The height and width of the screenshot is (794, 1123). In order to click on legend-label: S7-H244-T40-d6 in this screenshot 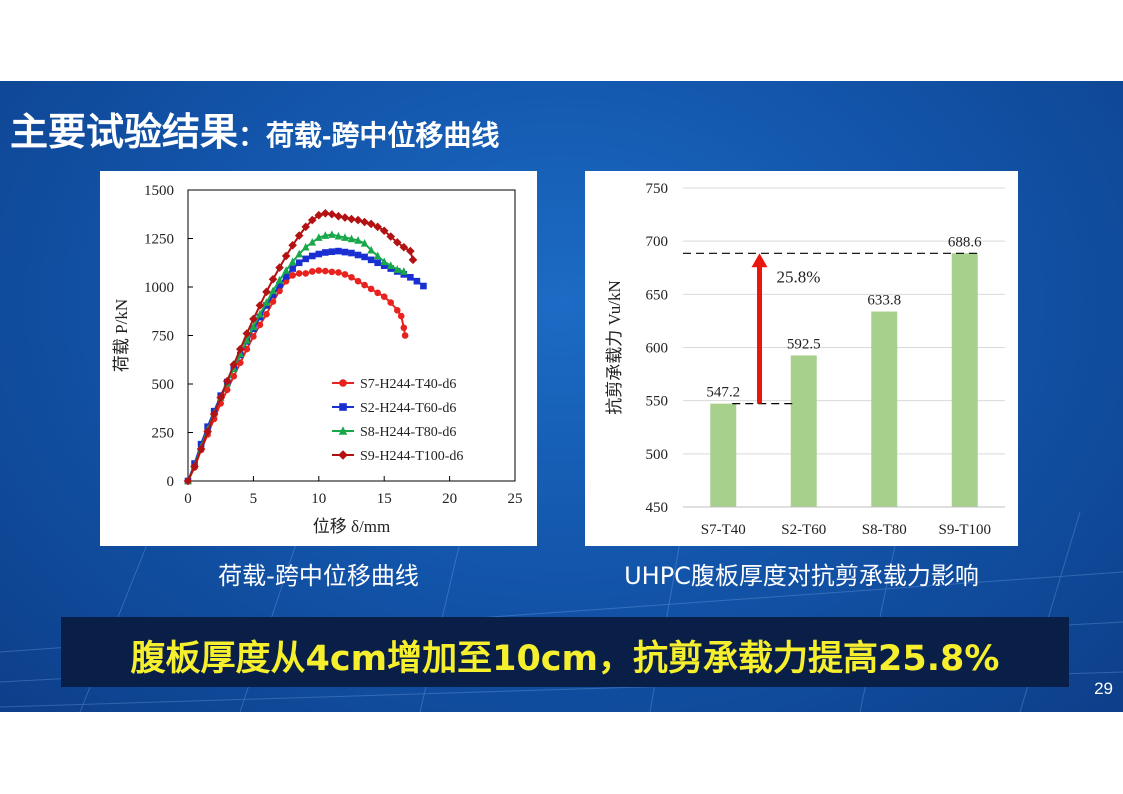, I will do `click(408, 384)`.